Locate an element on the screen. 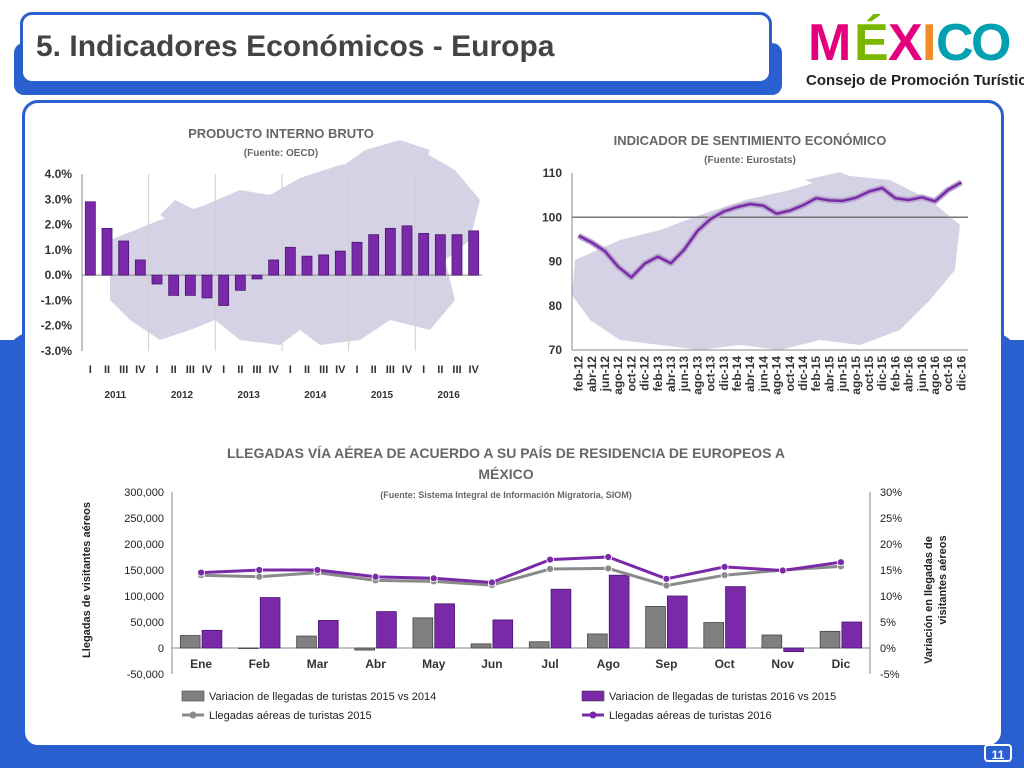 This screenshot has width=1024, height=768. sentiment-x-label: abr-14 is located at coordinates (750, 374).